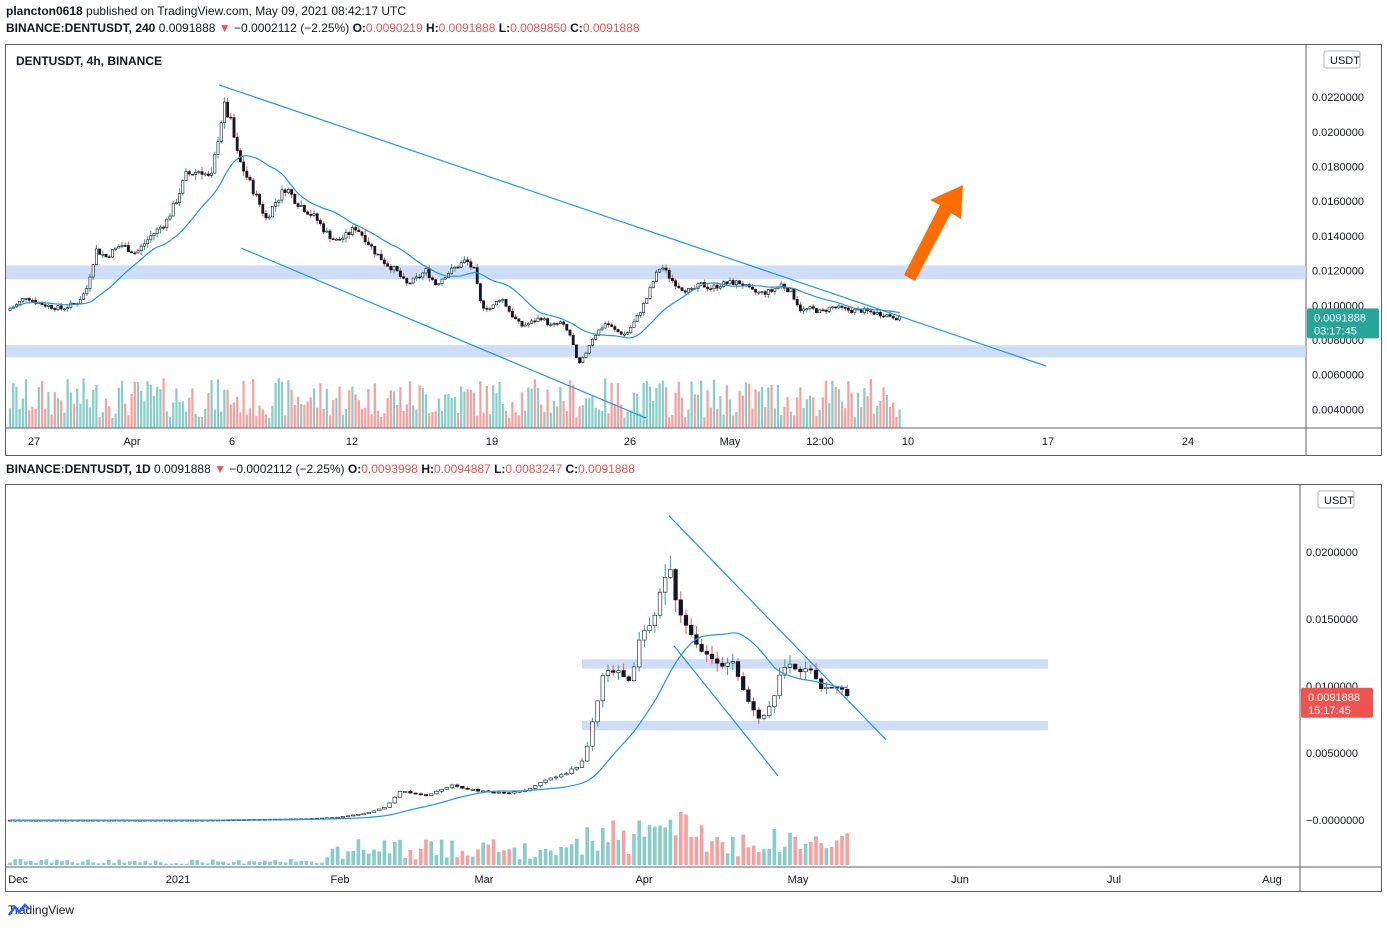 The width and height of the screenshot is (1387, 931). I want to click on y-tick-label: −0.0000000, so click(1335, 821).